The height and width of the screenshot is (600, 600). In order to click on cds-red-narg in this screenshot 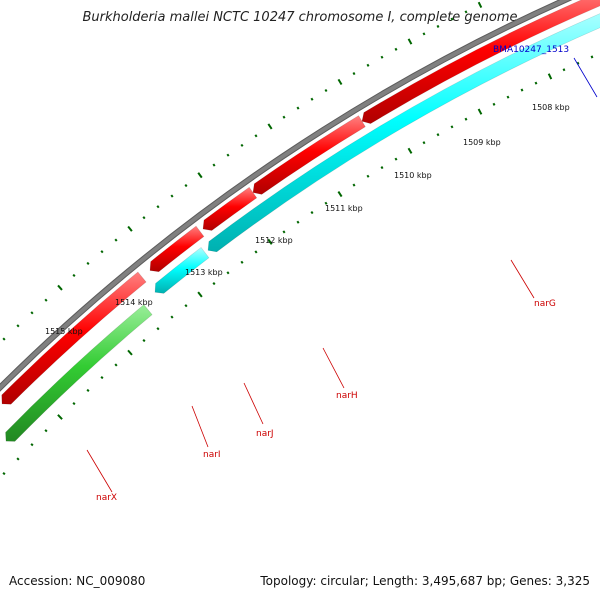, I will do `click(480, 62)`.